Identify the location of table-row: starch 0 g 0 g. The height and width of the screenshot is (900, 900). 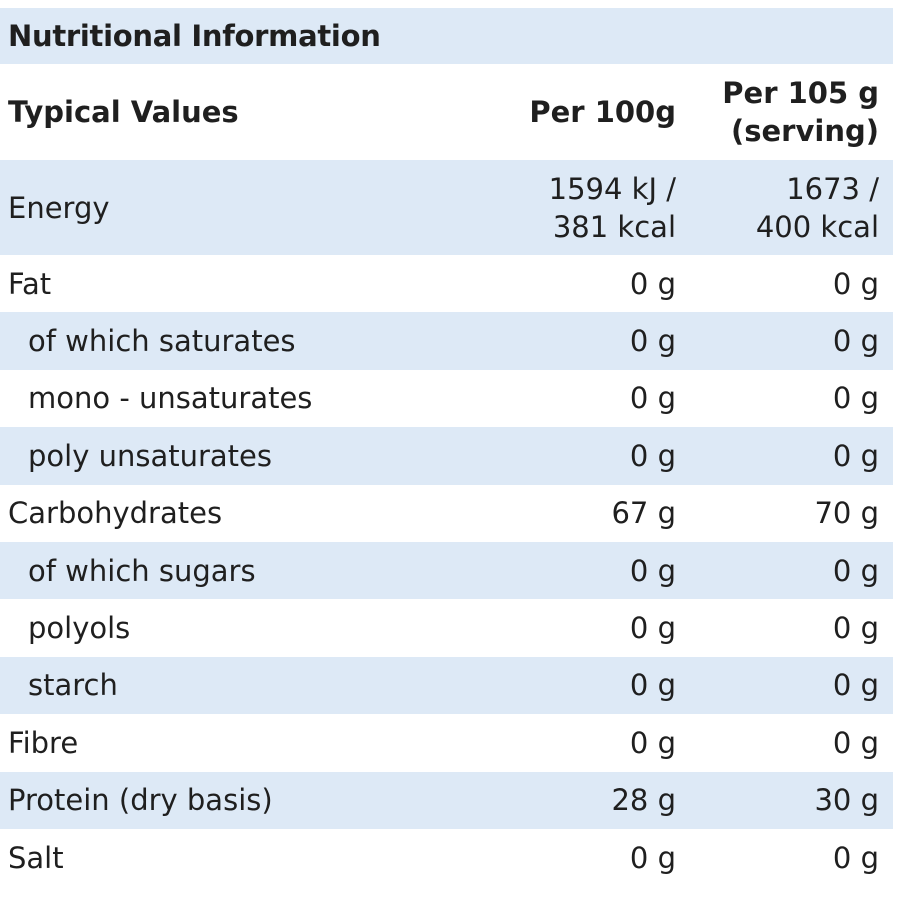
(446, 685).